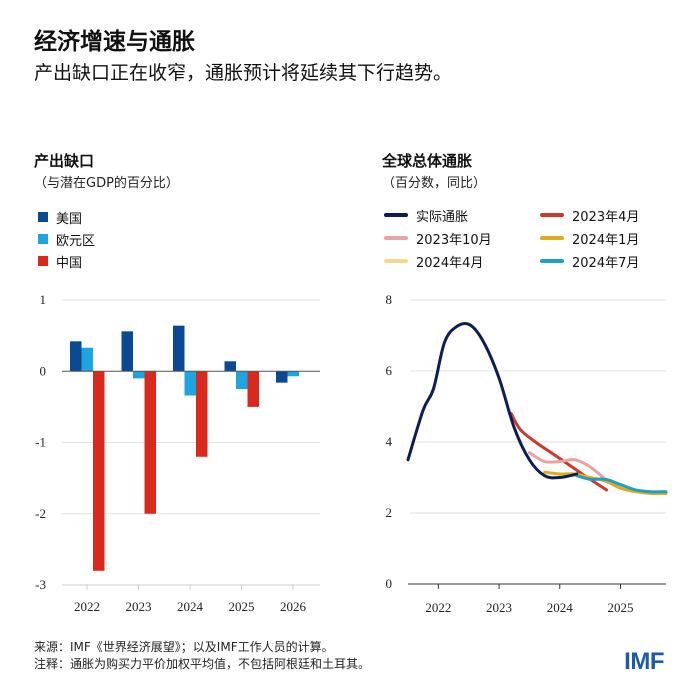 The image size is (700, 700). I want to click on legend-item: 欧元区, so click(66, 239).